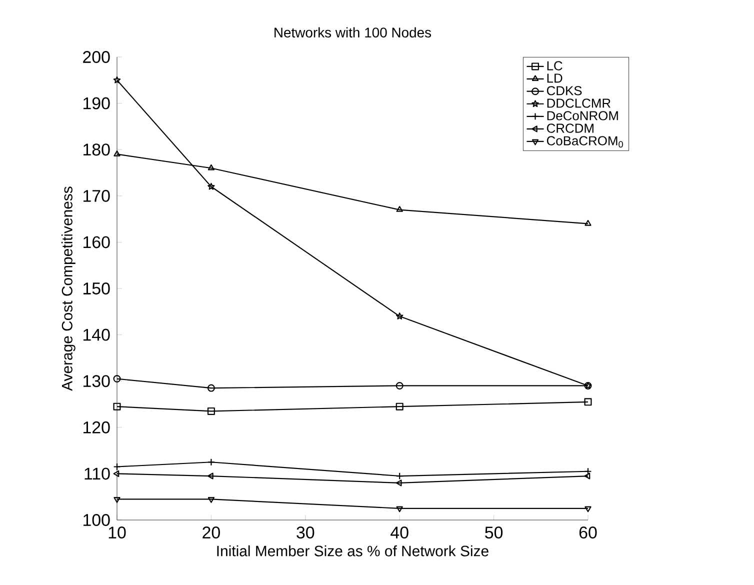  I want to click on legend-label: LD, so click(554, 78).